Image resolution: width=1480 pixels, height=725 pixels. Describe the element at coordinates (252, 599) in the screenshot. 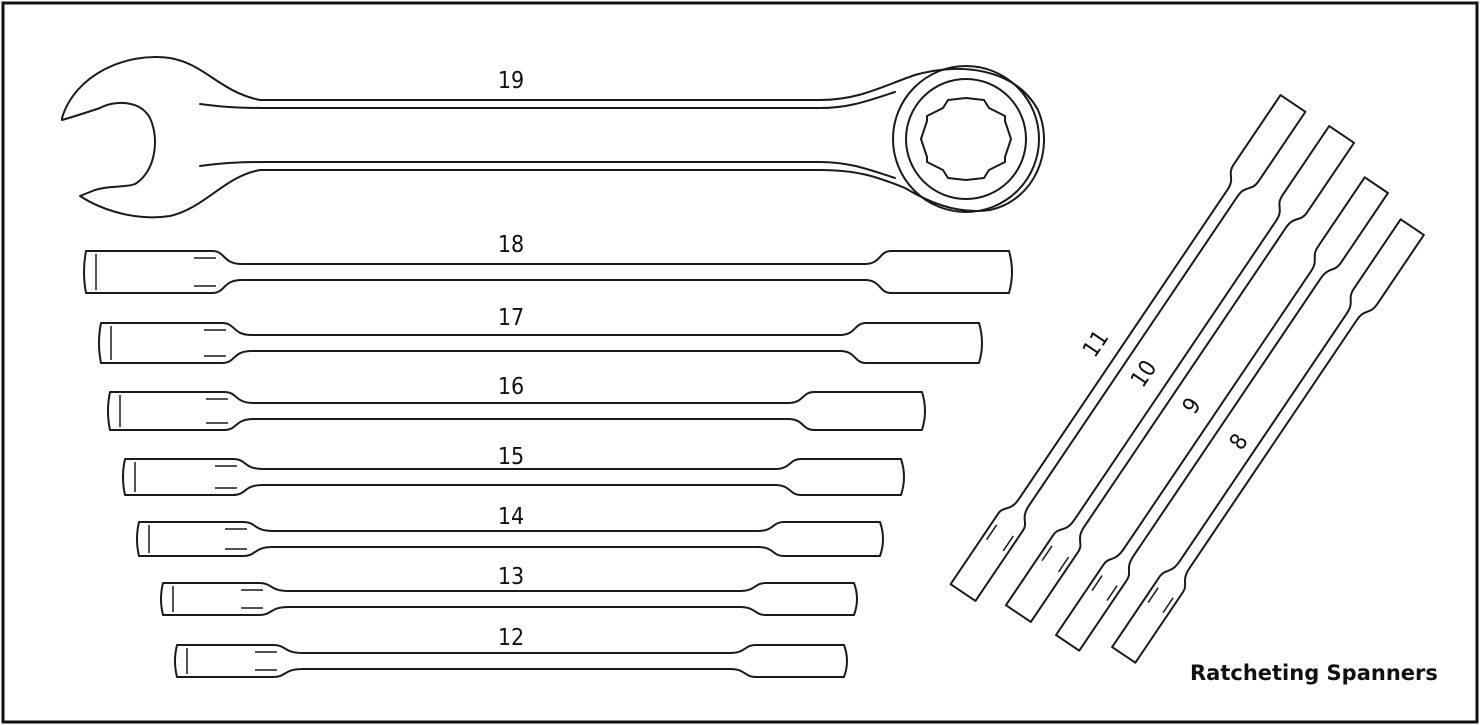

I see `spanner-13-neck-detail` at that location.